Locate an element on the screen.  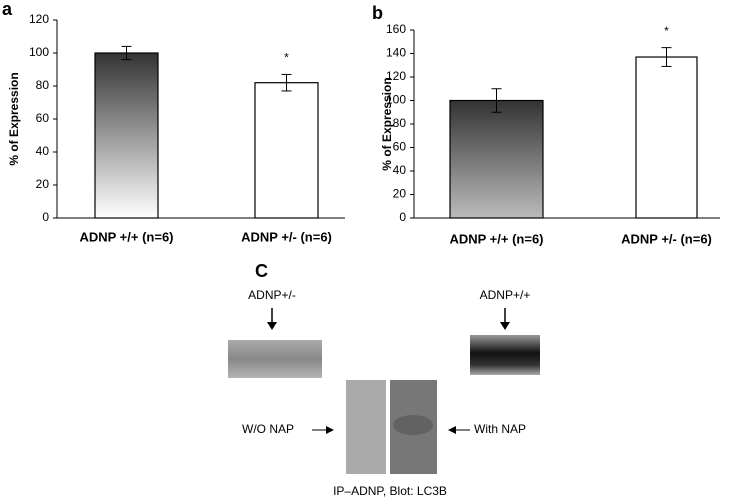
panel-label: C is located at coordinates (261, 271).